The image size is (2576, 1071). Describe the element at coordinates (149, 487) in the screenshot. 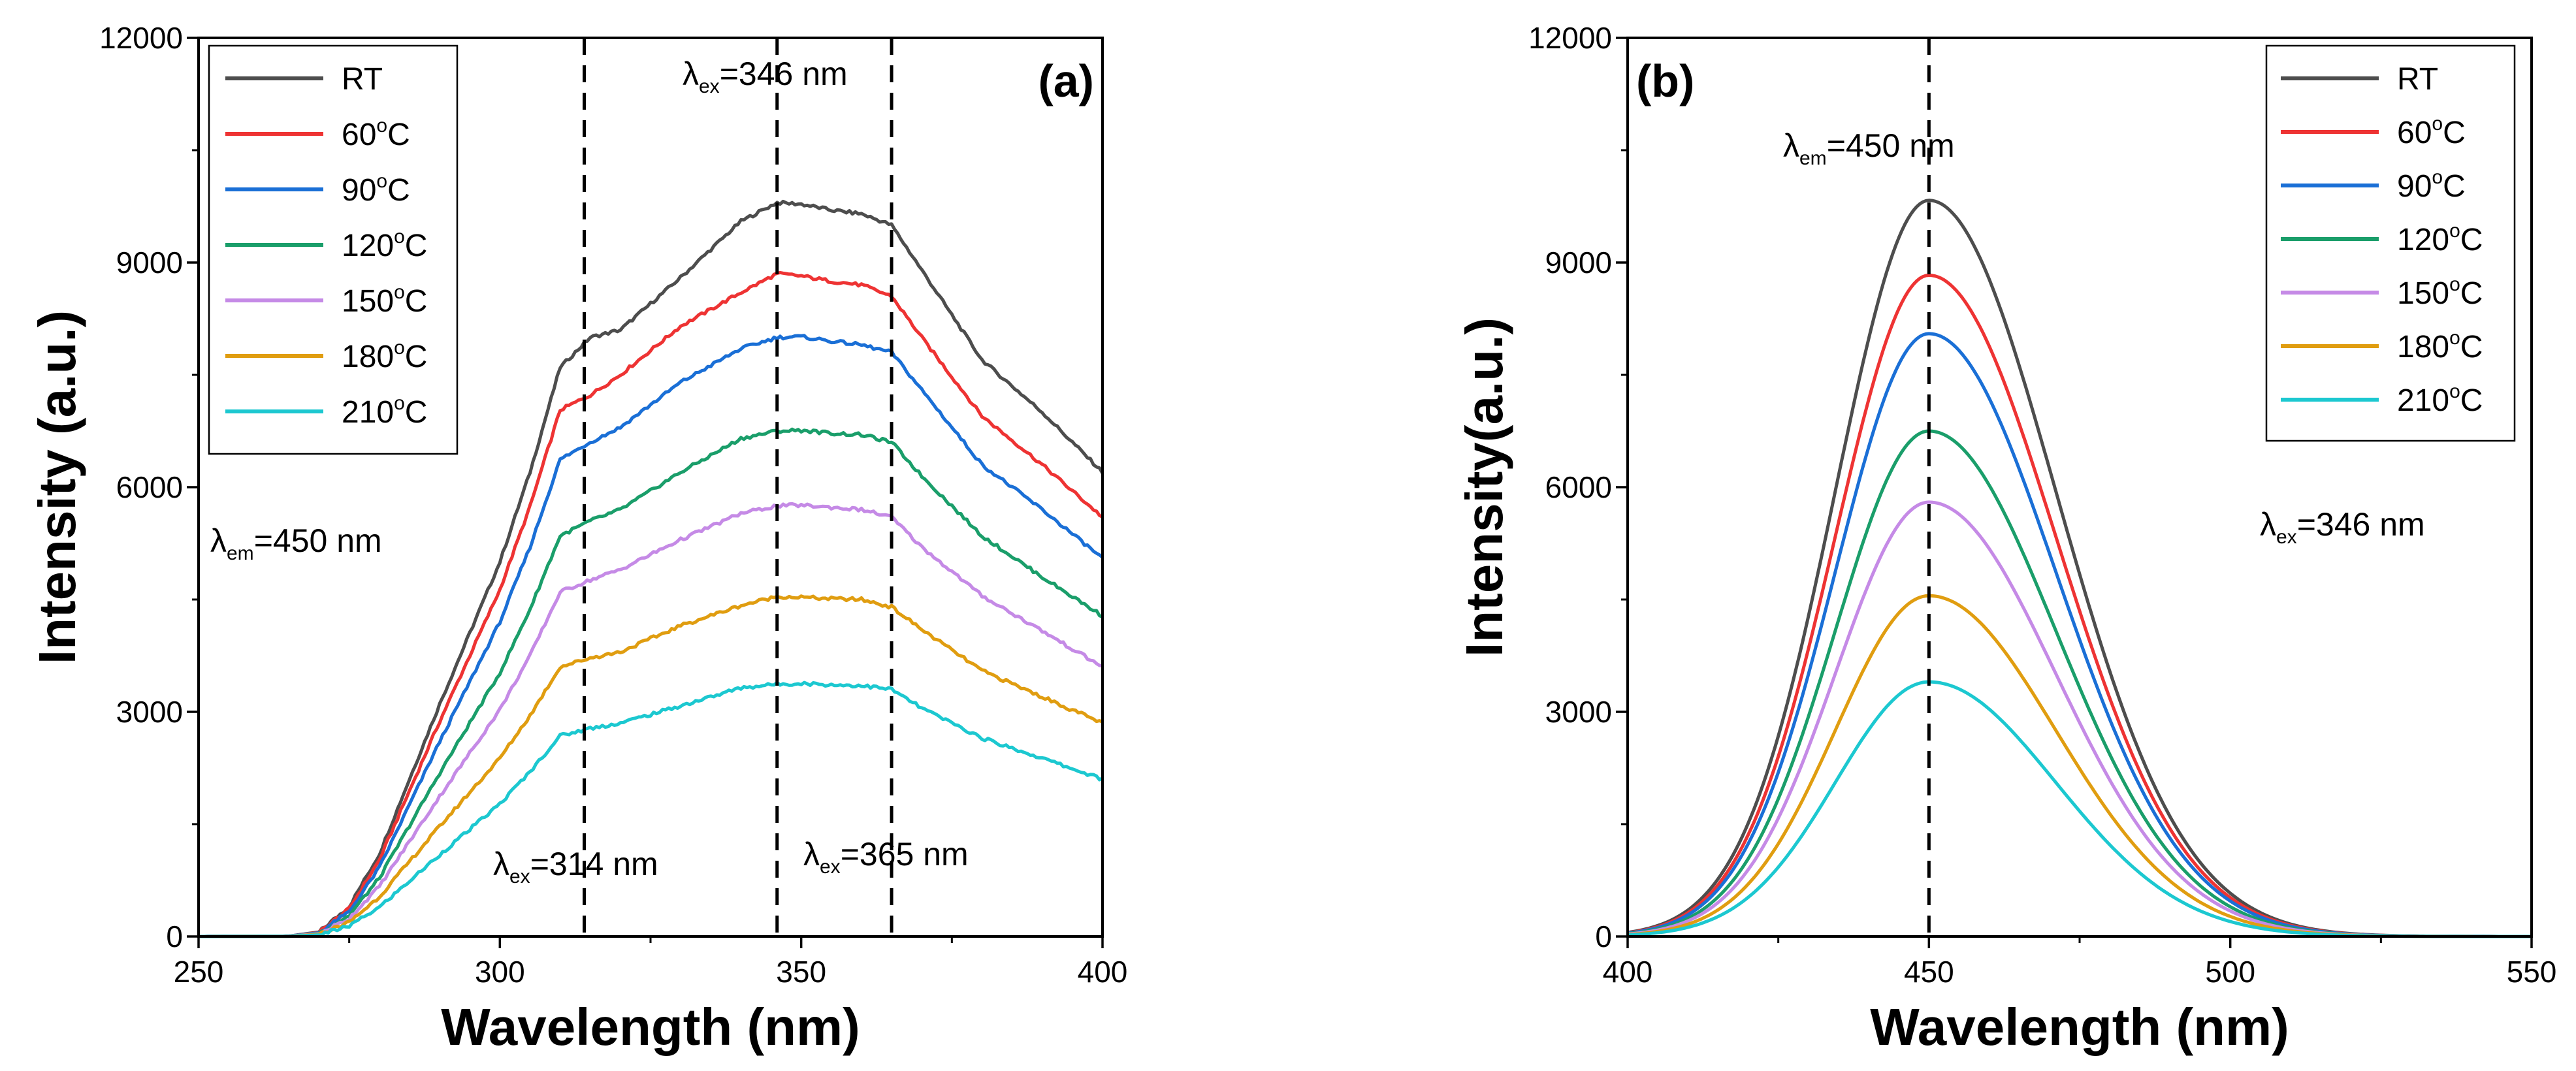

I see `panel-a-y-tick-label: 6000` at that location.